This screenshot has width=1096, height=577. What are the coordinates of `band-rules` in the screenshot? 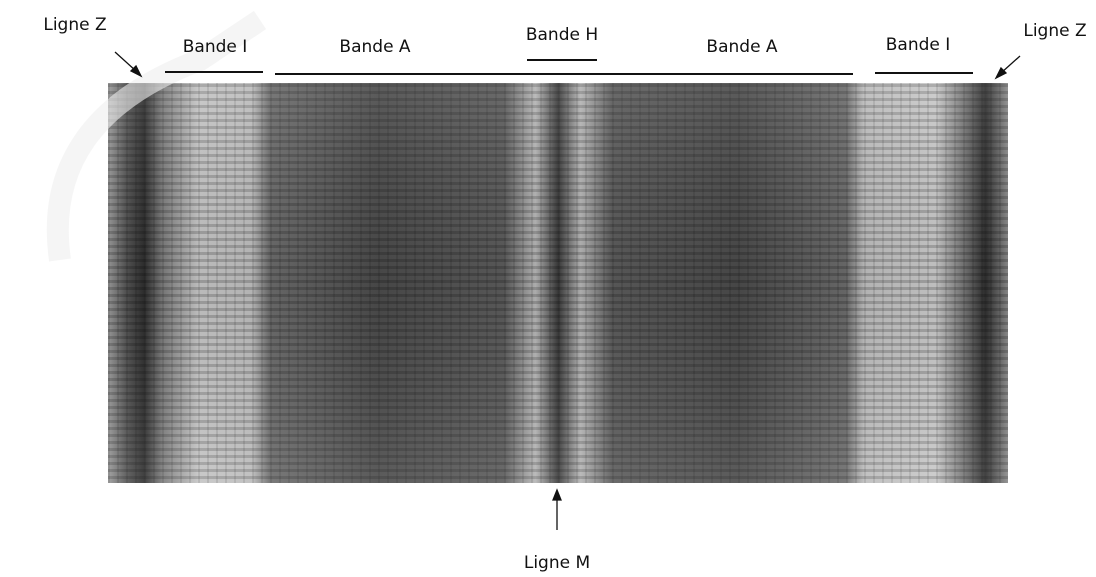 It's located at (569, 67).